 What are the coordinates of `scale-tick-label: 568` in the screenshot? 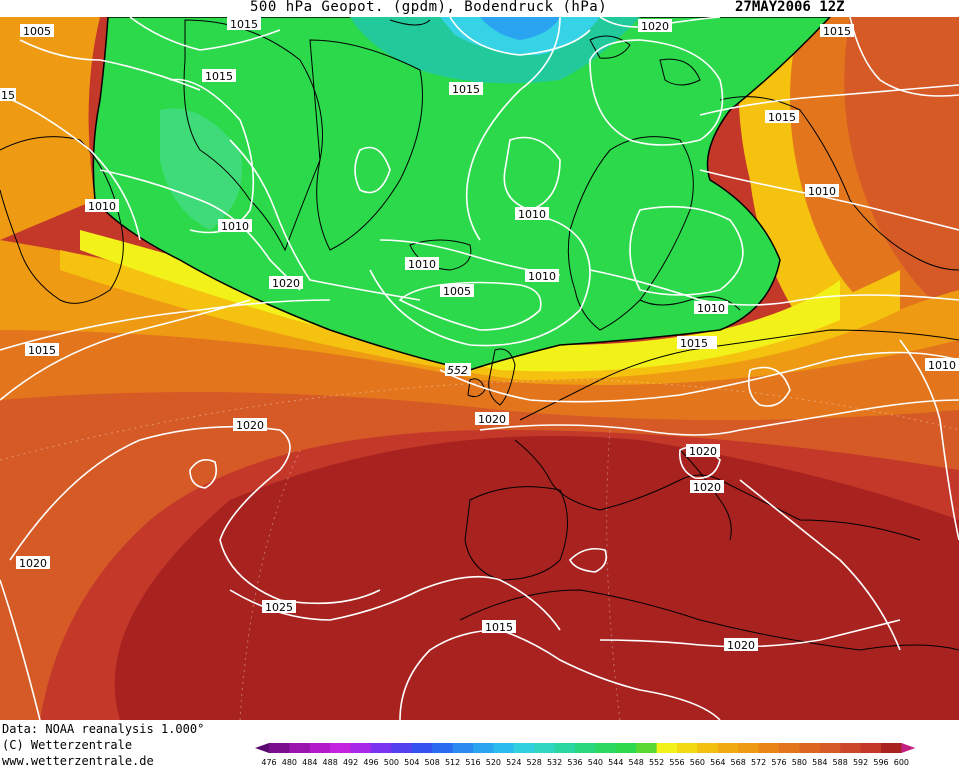 It's located at (738, 762).